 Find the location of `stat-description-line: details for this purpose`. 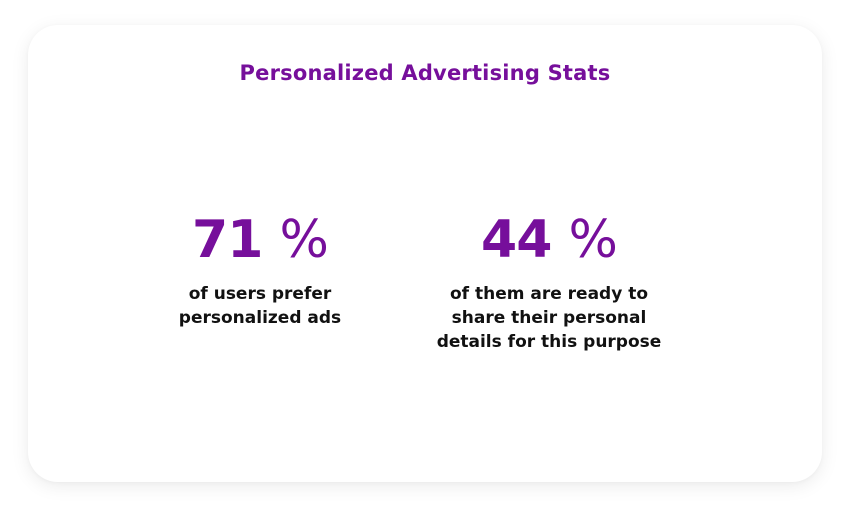

stat-description-line: details for this purpose is located at coordinates (549, 342).